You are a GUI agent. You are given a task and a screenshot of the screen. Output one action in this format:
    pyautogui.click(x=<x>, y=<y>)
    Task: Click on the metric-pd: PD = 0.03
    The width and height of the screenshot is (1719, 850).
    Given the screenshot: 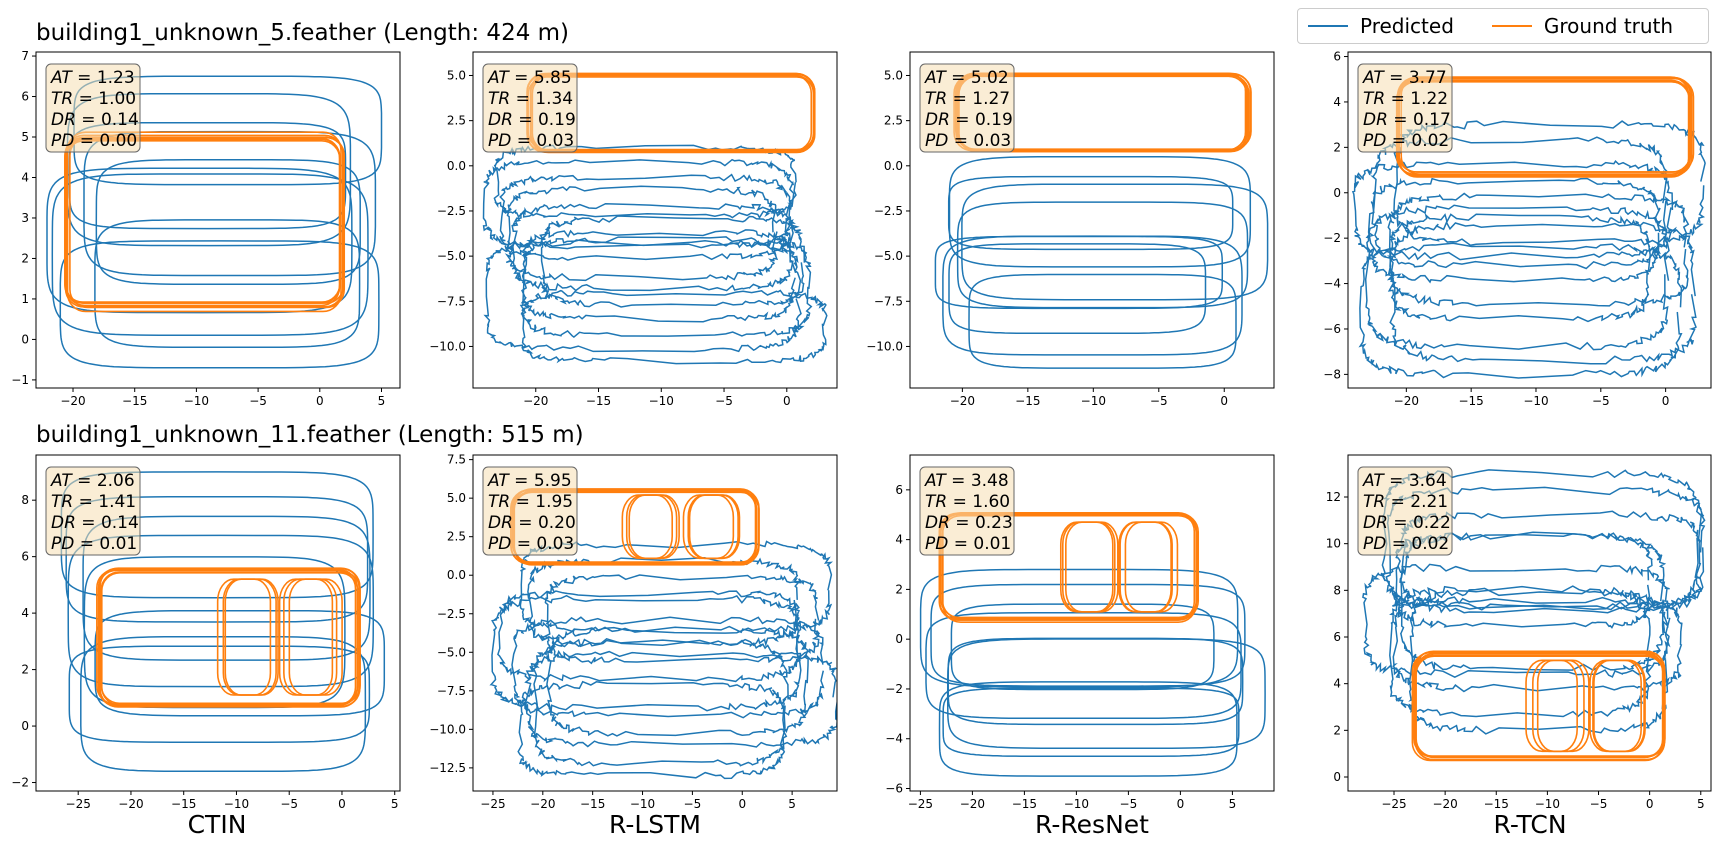 What is the action you would take?
    pyautogui.click(x=531, y=544)
    